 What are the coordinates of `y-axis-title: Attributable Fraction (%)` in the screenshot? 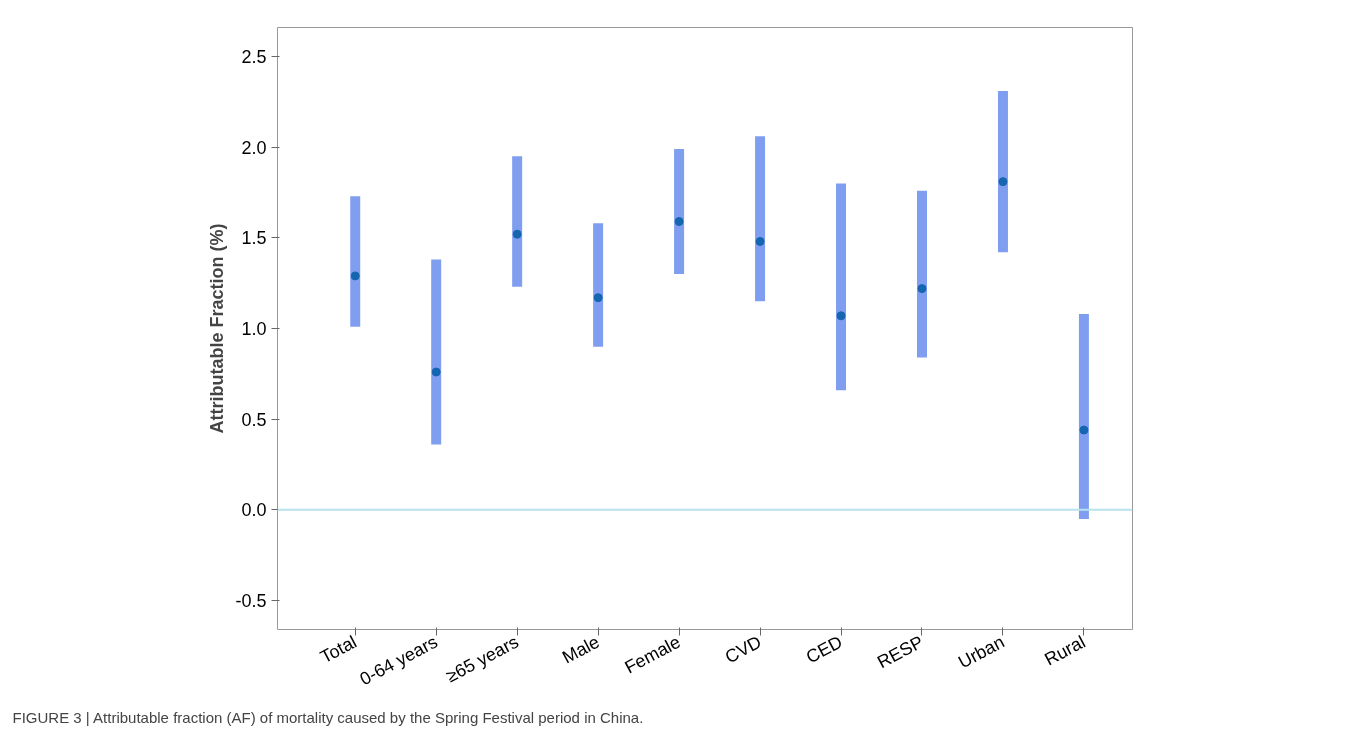 It's located at (217, 328).